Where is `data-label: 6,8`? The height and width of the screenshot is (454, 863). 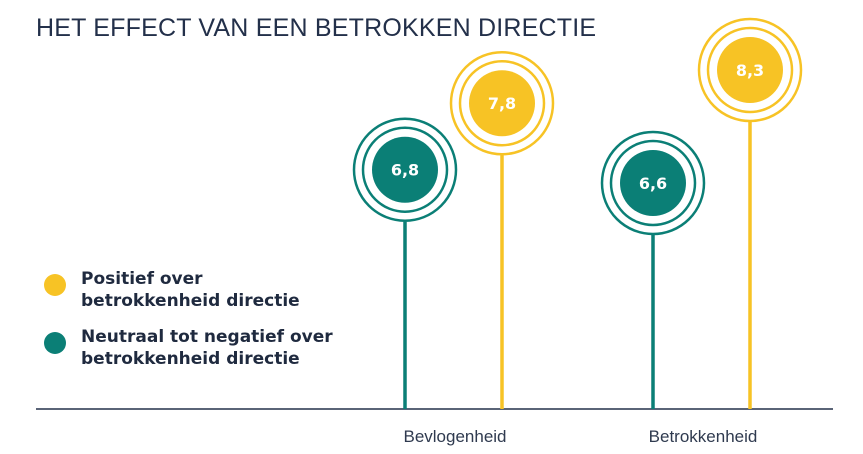
data-label: 6,8 is located at coordinates (405, 170).